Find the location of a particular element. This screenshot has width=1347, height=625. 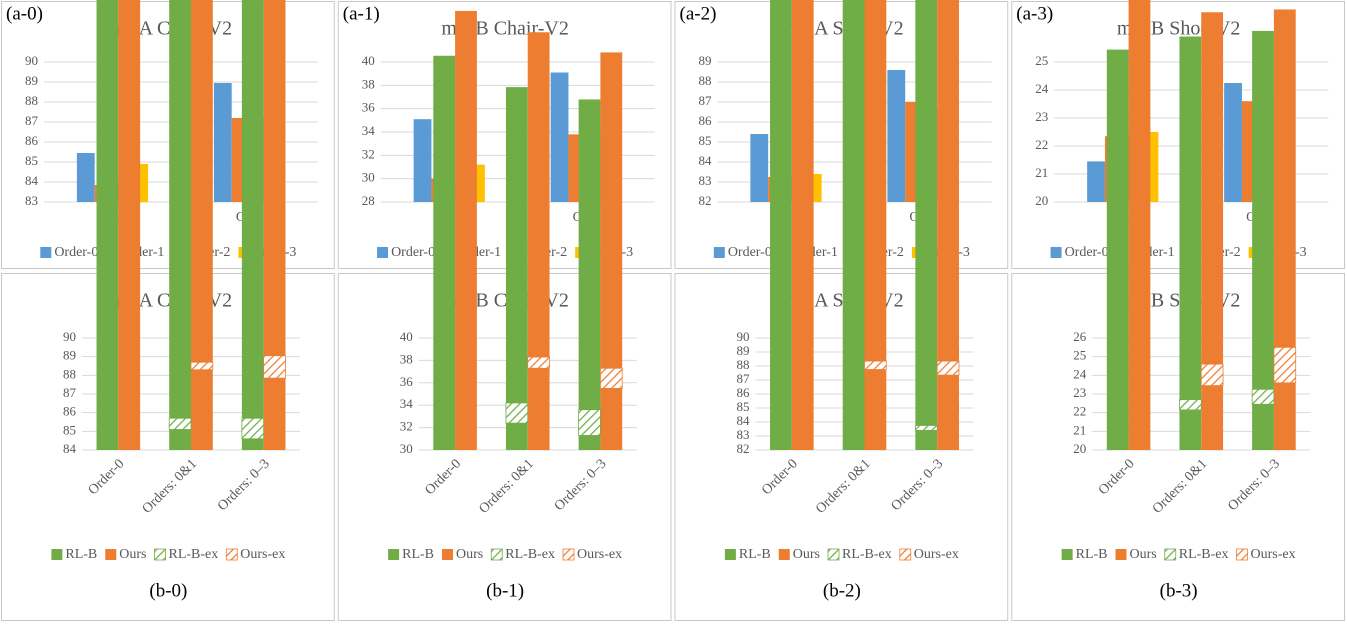

y-tick-label: 26 is located at coordinates (1080, 336).